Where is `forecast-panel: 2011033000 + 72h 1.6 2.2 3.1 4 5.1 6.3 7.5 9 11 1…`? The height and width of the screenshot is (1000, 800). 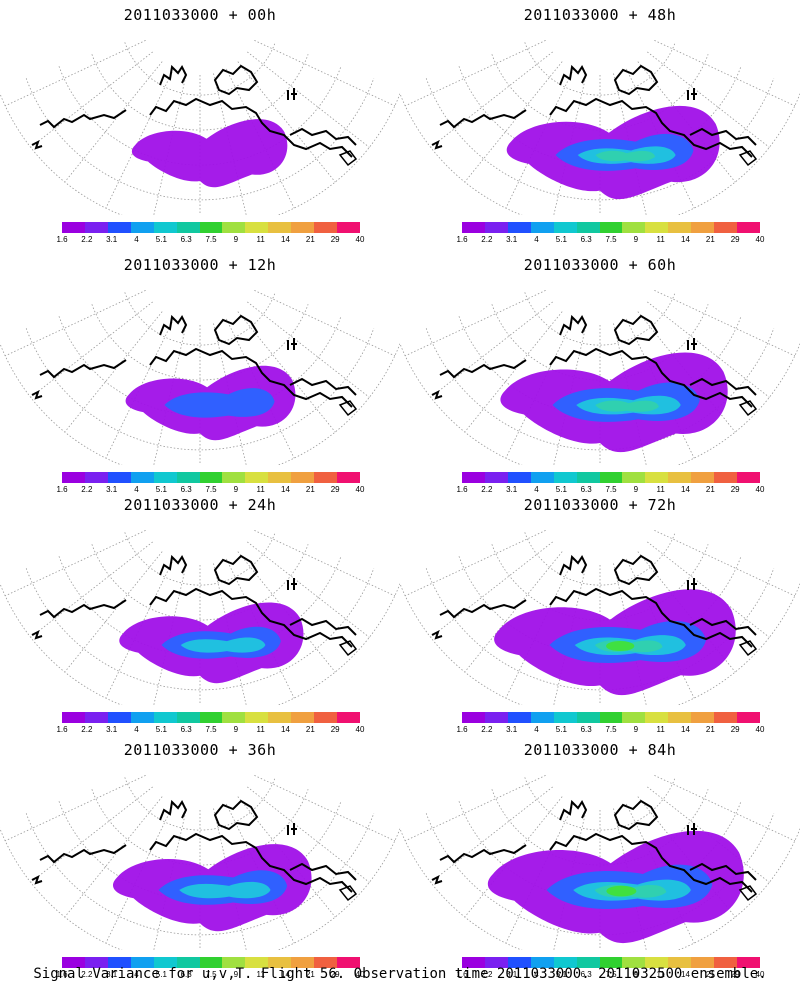
forecast-panel: 2011033000 + 72h 1.6 2.2 3.1 4 5.1 6.3 7.5 9 11 1… is located at coordinates (600, 615).